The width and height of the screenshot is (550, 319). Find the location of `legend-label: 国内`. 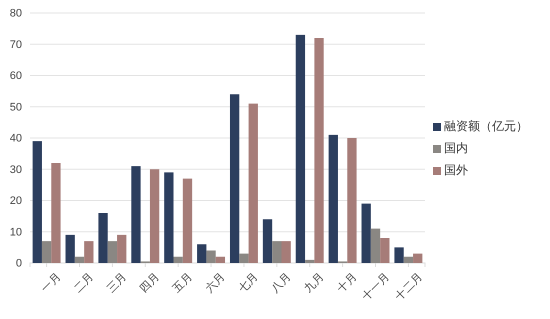

legend-label: 国内 is located at coordinates (456, 148).